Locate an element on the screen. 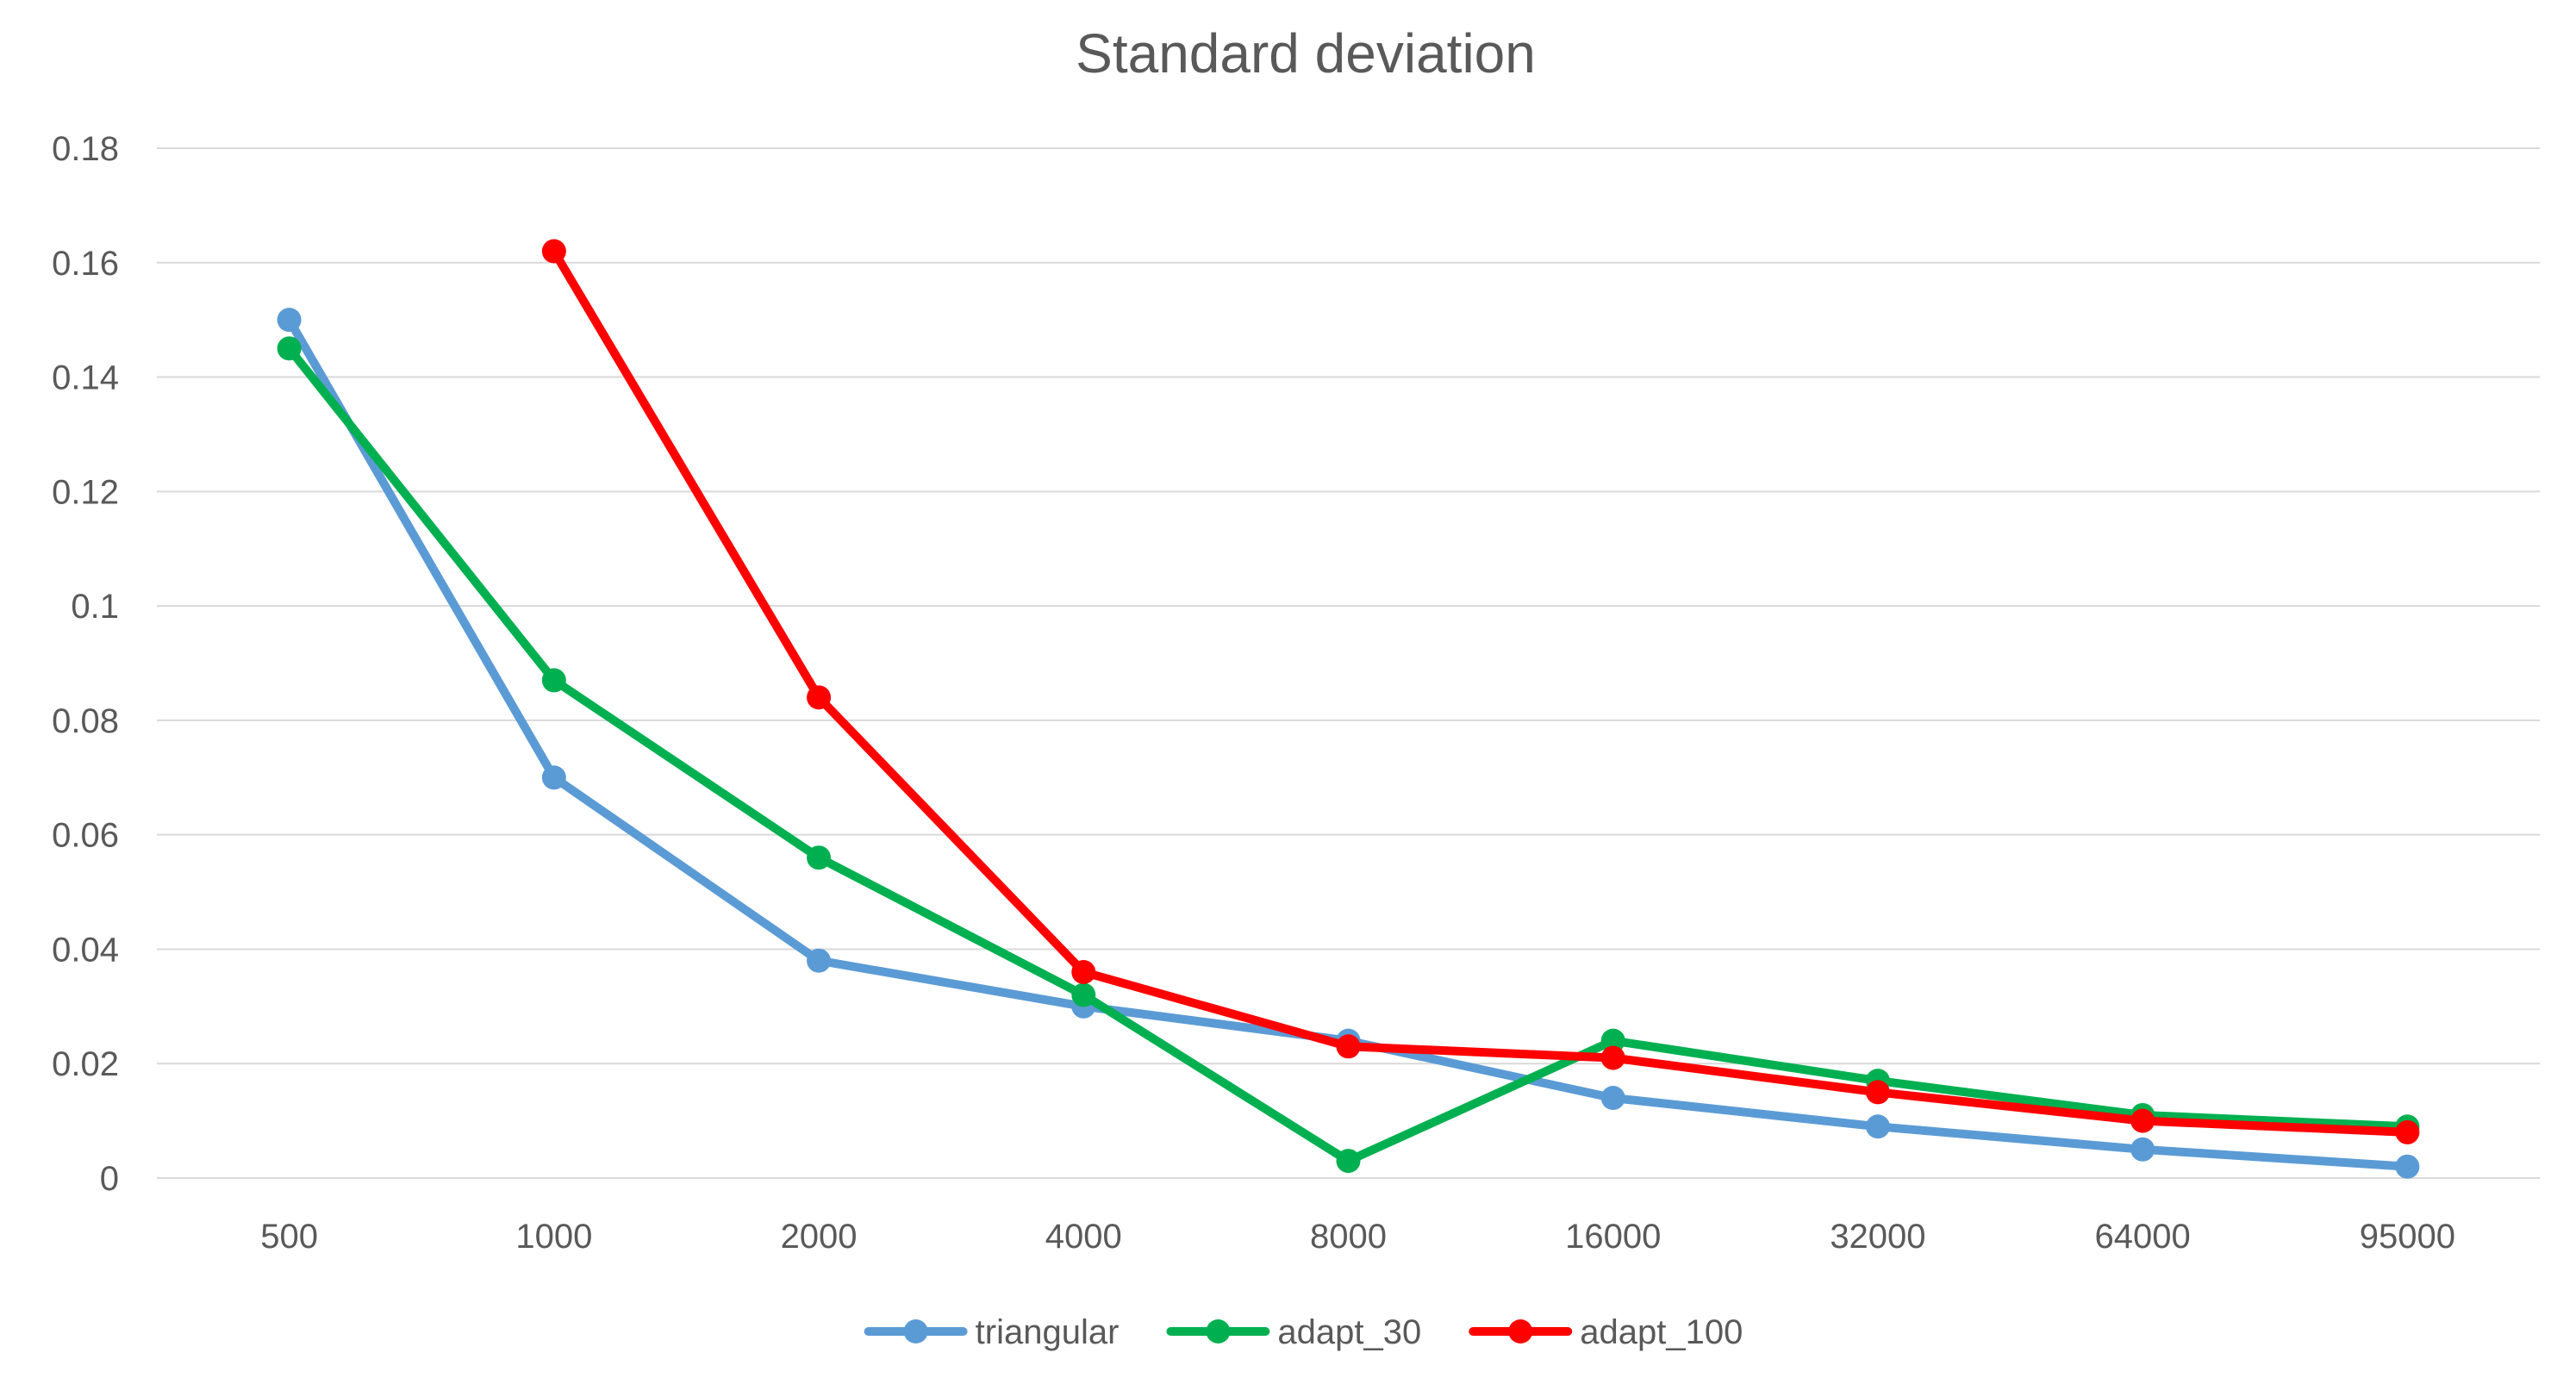 The height and width of the screenshot is (1384, 2576). legend-label: adapt_30 is located at coordinates (1349, 1332).